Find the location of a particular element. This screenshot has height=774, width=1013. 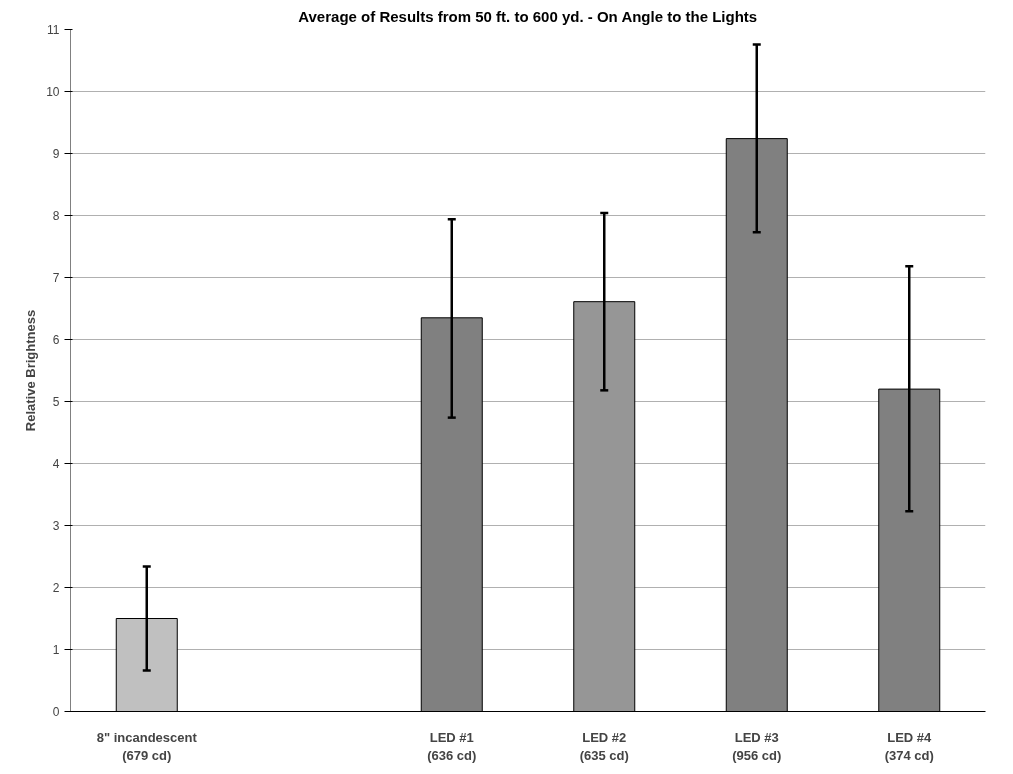

y-tick-label: 3 is located at coordinates (56, 526).